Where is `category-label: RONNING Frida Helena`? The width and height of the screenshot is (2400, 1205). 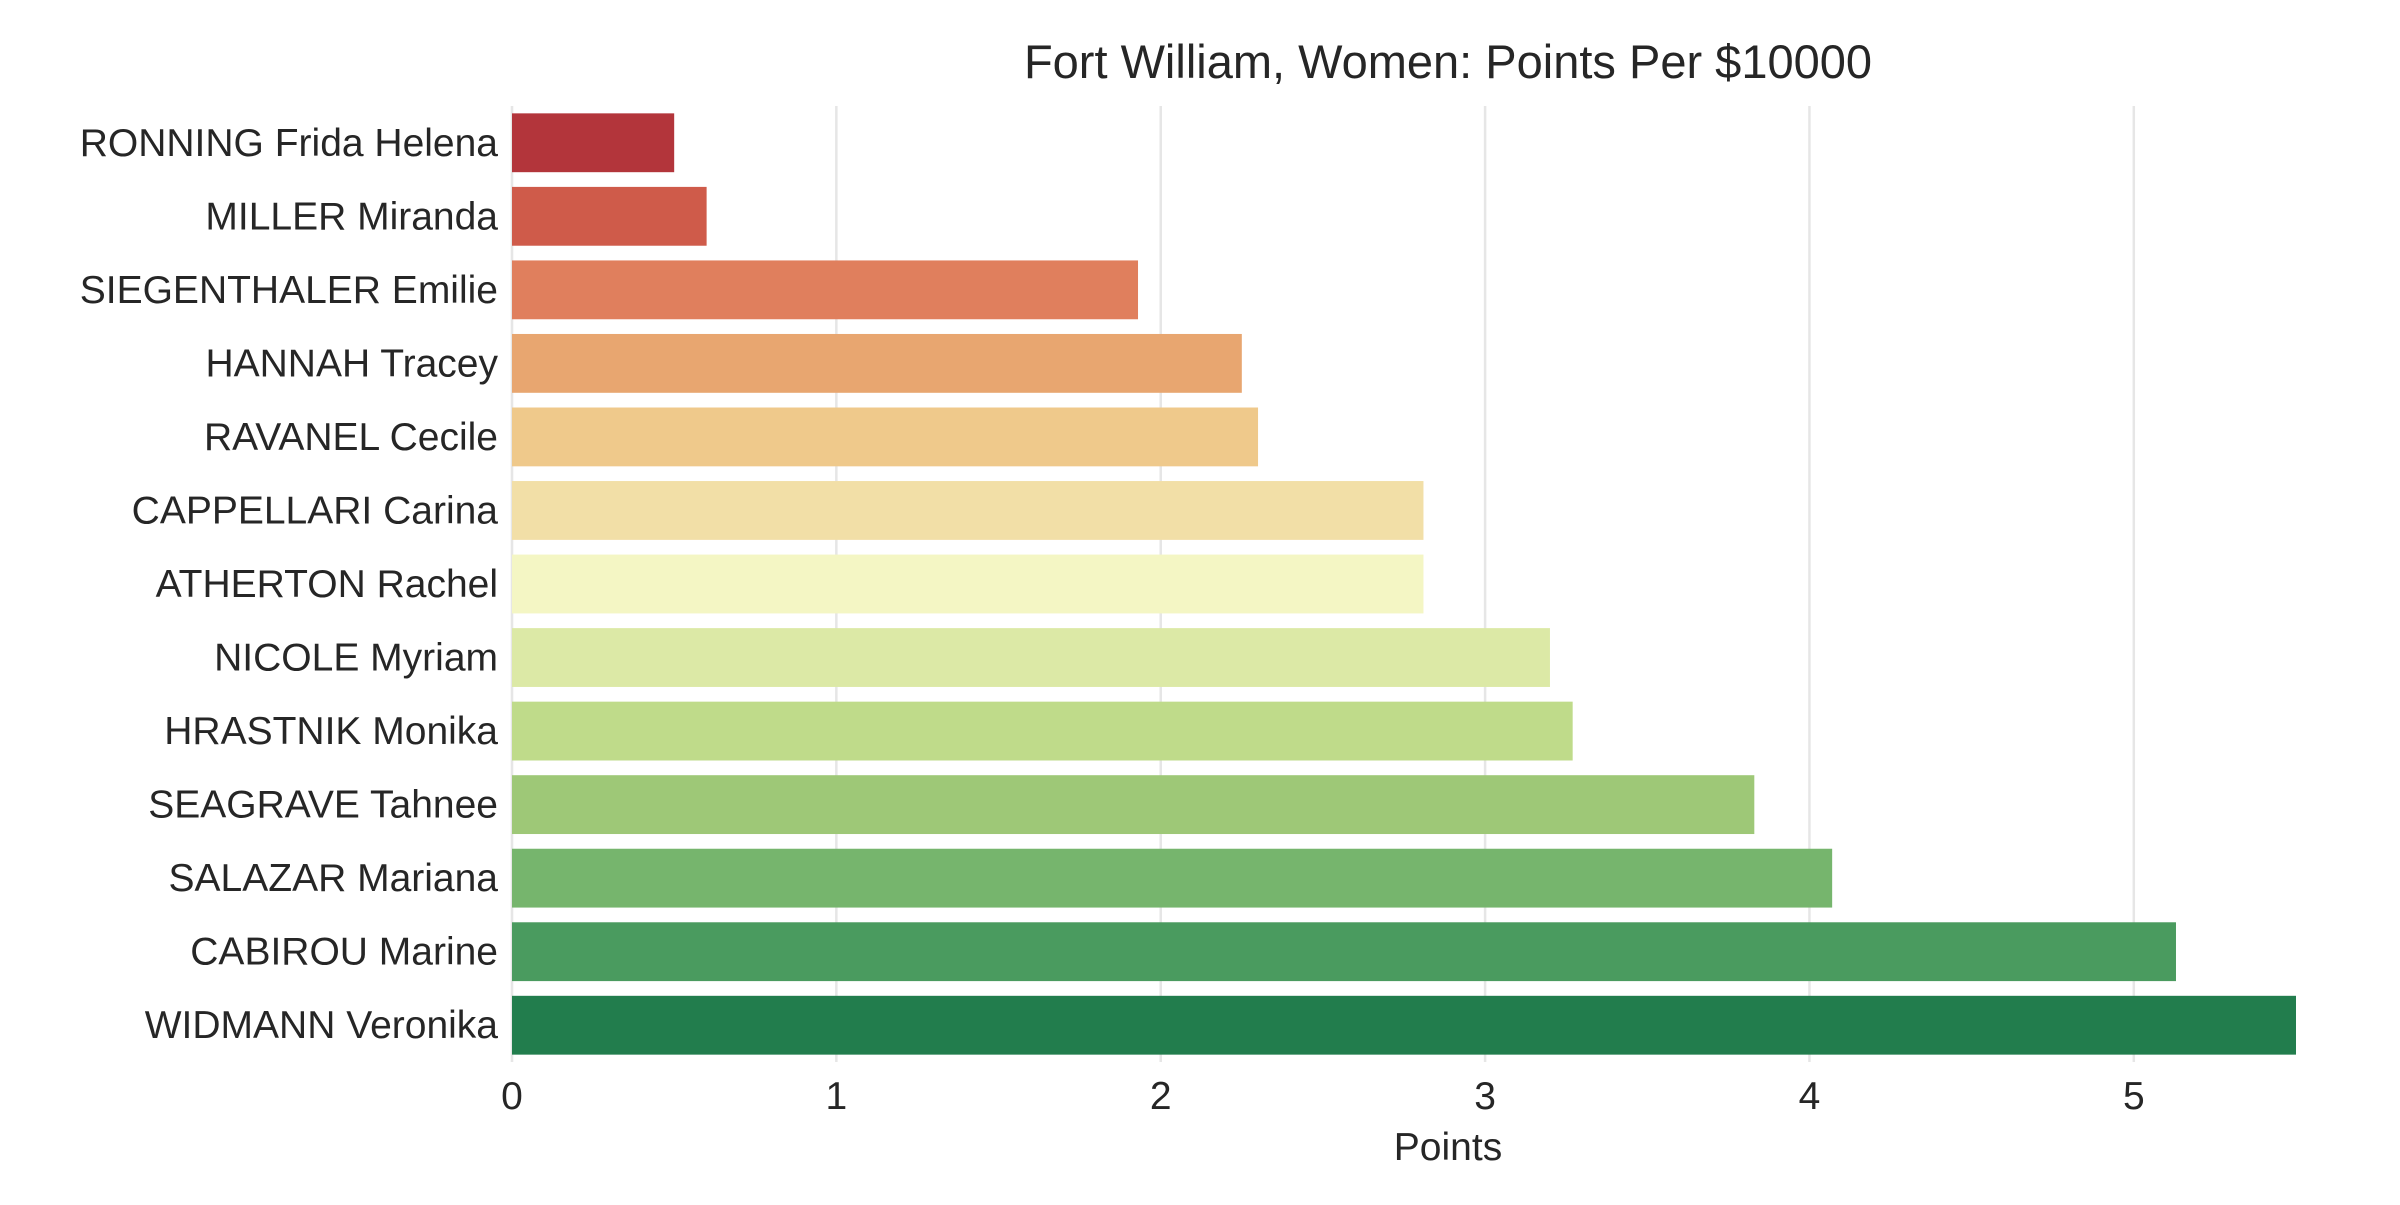
category-label: RONNING Frida Helena is located at coordinates (289, 143).